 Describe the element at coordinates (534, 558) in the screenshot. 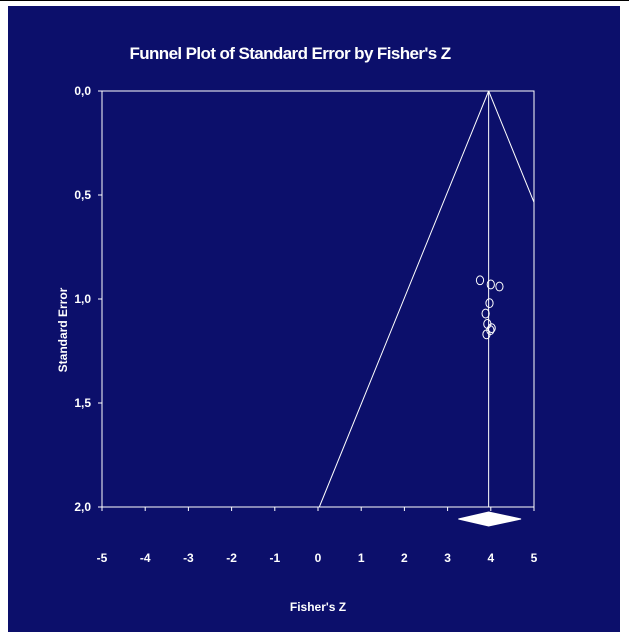

I see `x-tick-label: 5` at that location.